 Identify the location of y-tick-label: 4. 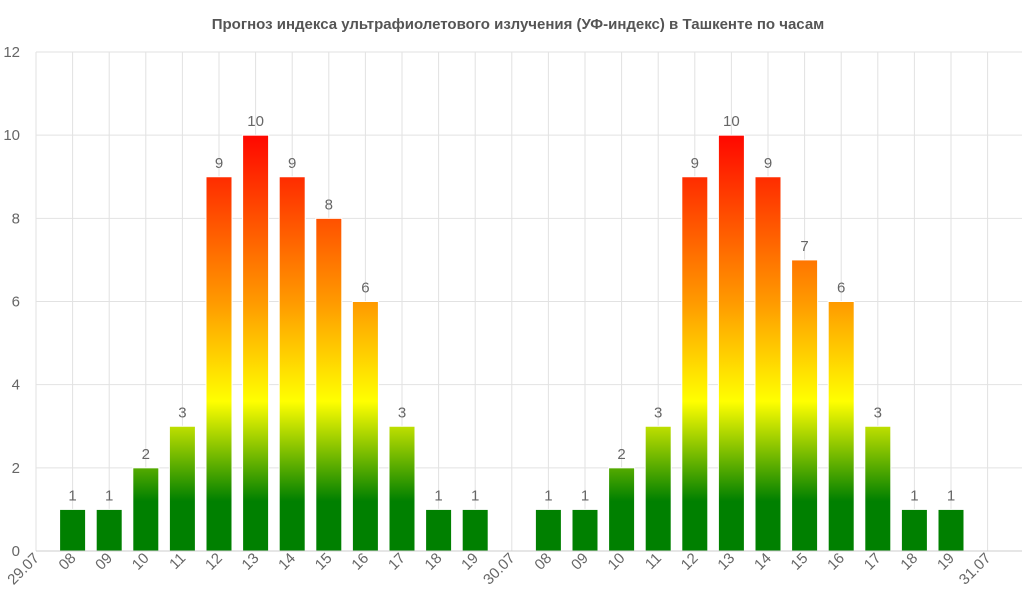
(16, 385).